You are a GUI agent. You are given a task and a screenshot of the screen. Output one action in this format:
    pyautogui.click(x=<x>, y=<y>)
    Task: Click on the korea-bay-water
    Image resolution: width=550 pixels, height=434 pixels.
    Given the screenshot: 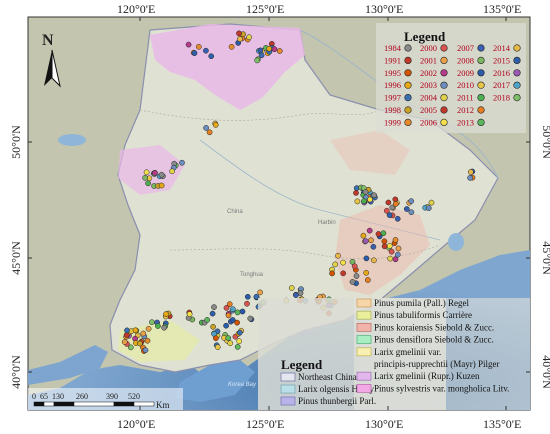 What is the action you would take?
    pyautogui.click(x=215, y=381)
    